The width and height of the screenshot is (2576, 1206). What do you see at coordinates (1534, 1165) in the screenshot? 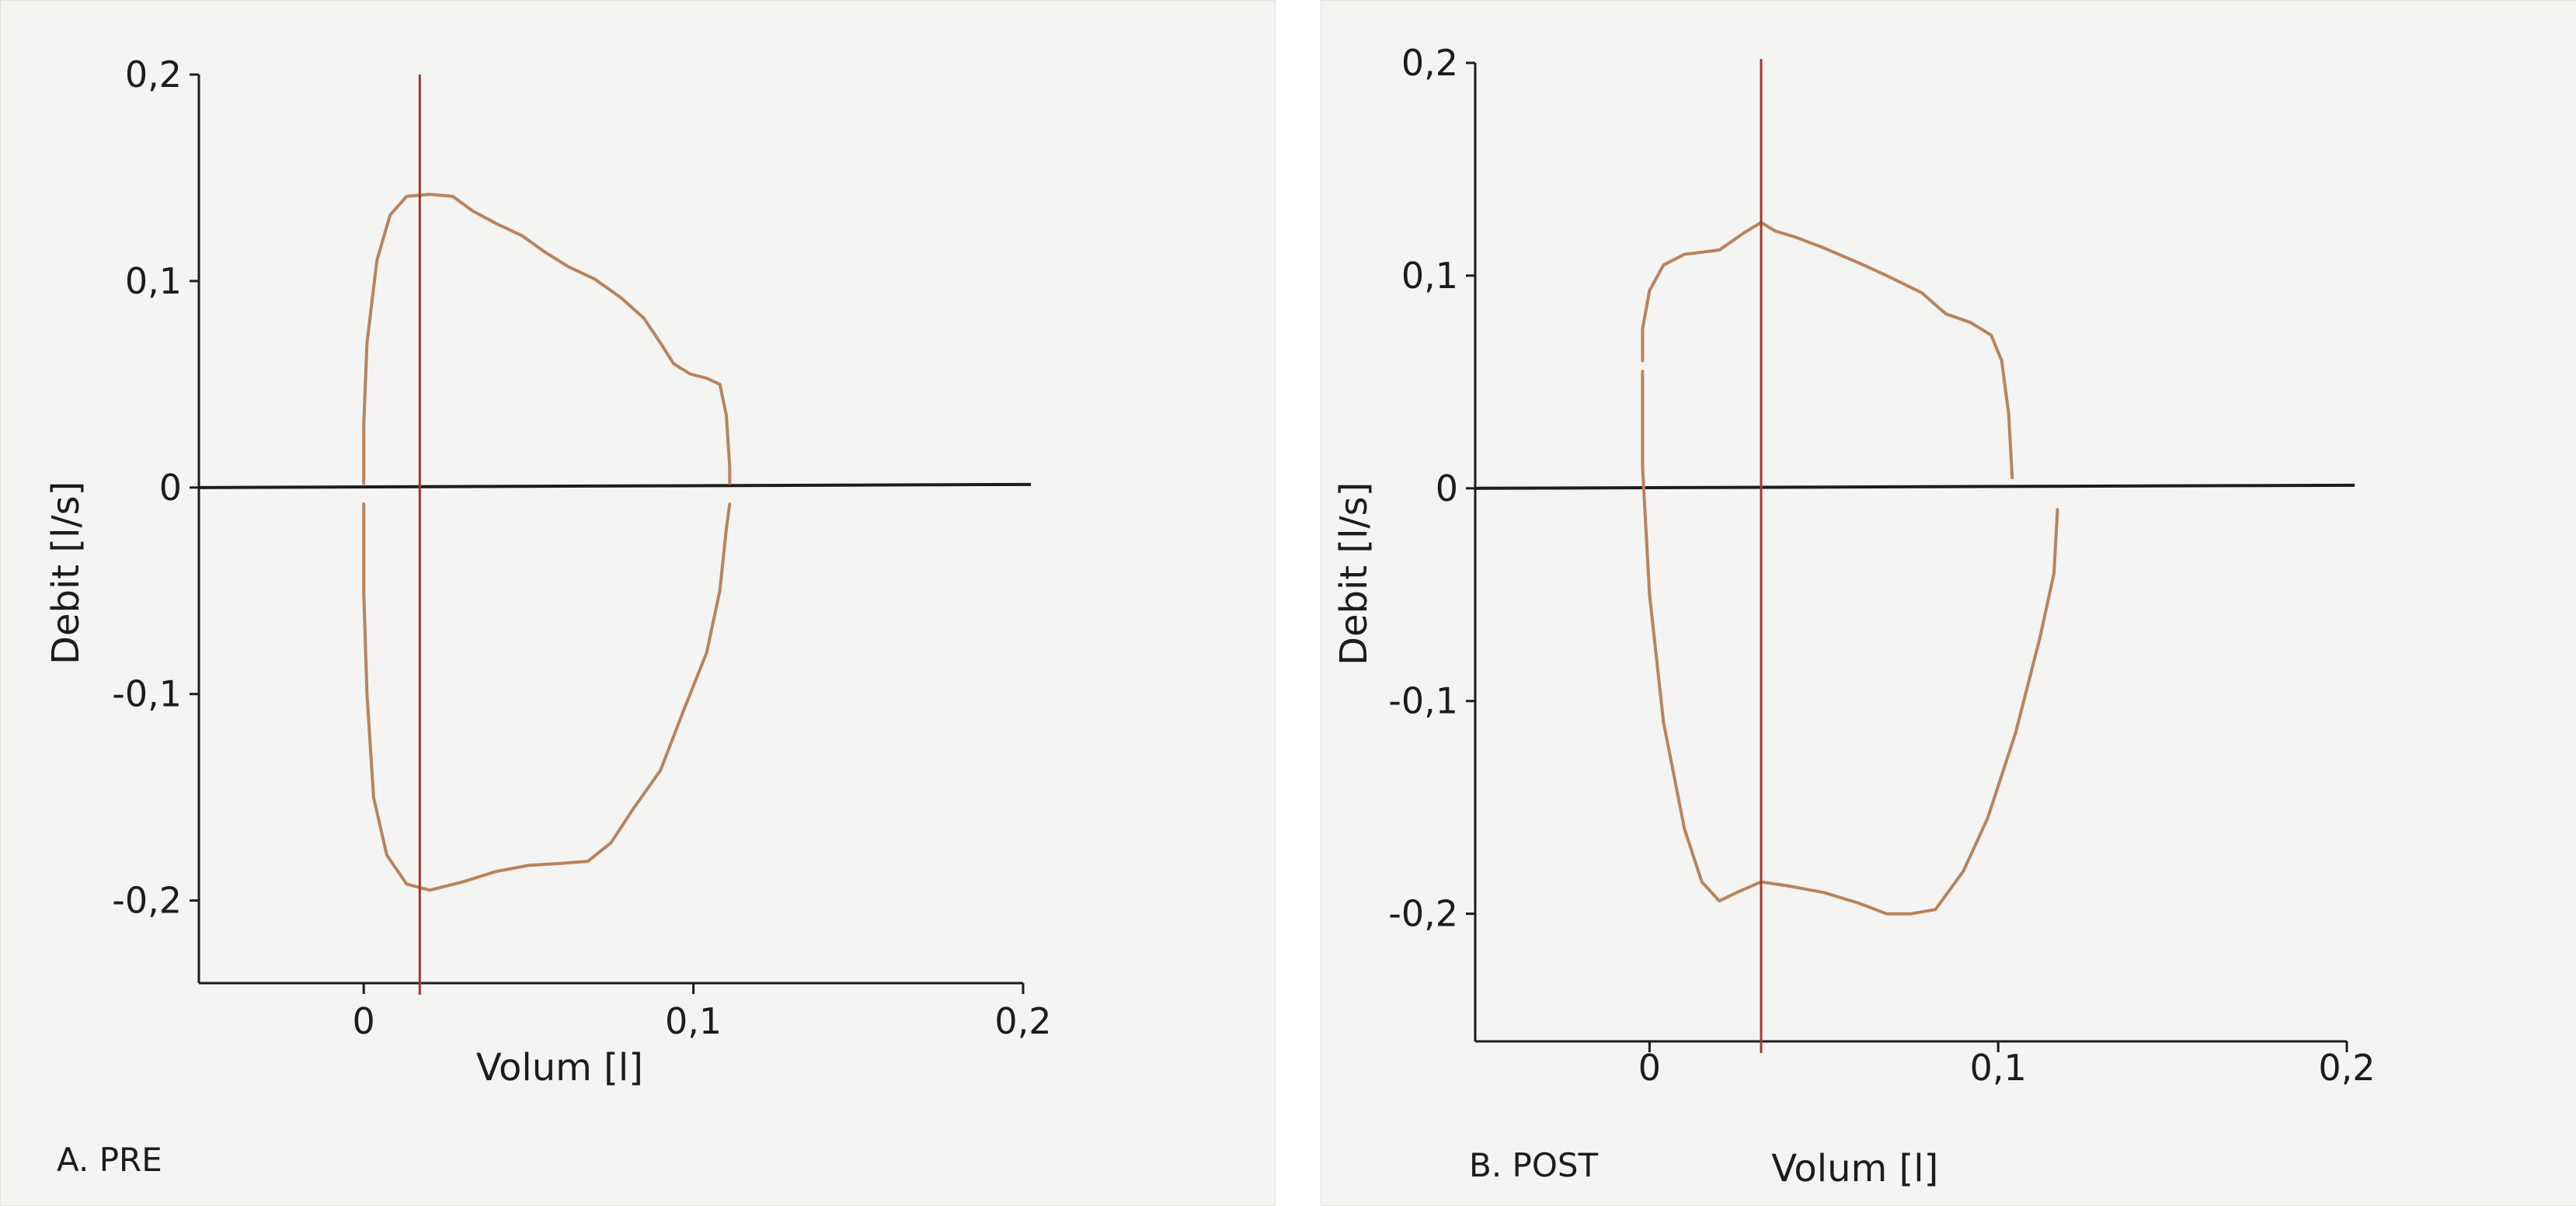
I see `panel-label-post: B. POST` at bounding box center [1534, 1165].